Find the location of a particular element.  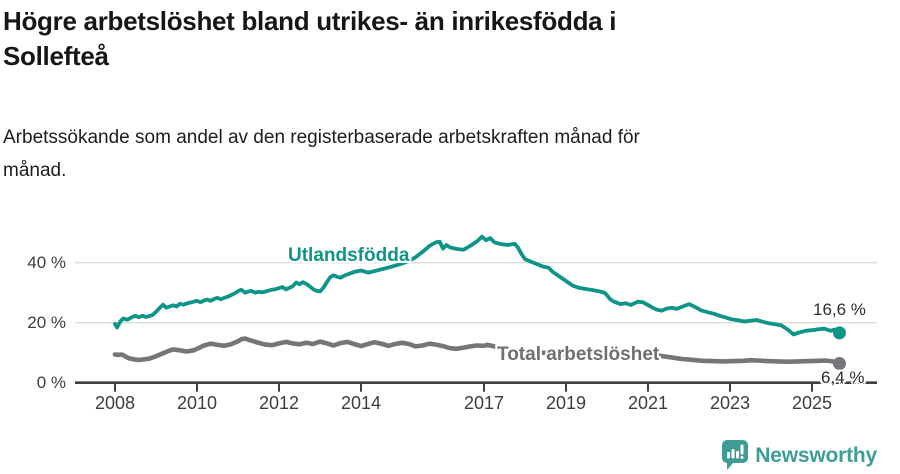

y-axis-label-40: 40 % is located at coordinates (46, 263).